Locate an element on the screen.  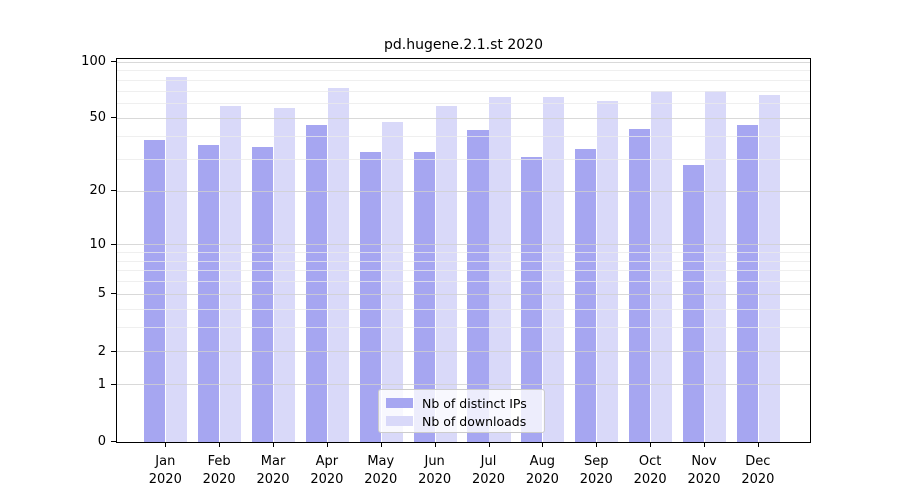
bar-downloads-jun is located at coordinates (446, 274).